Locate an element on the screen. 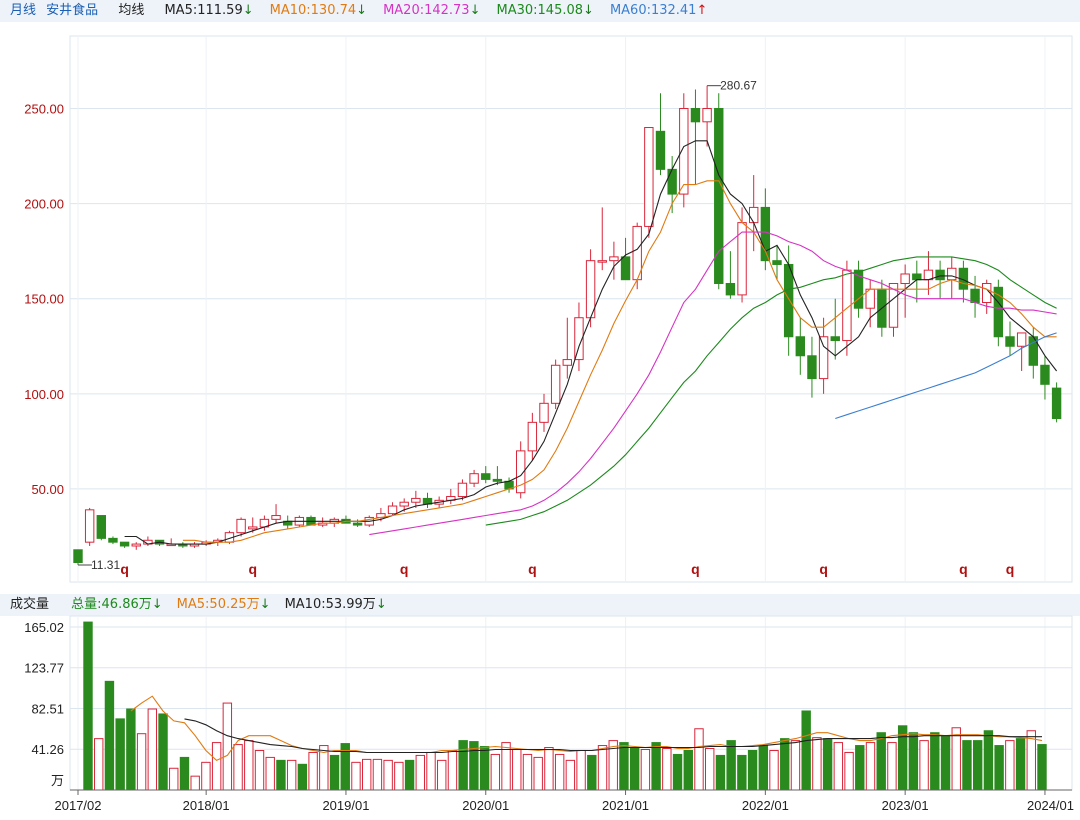 This screenshot has height=820, width=1080. volume-legend-item-2: MA10:53.99万↓ is located at coordinates (336, 605).